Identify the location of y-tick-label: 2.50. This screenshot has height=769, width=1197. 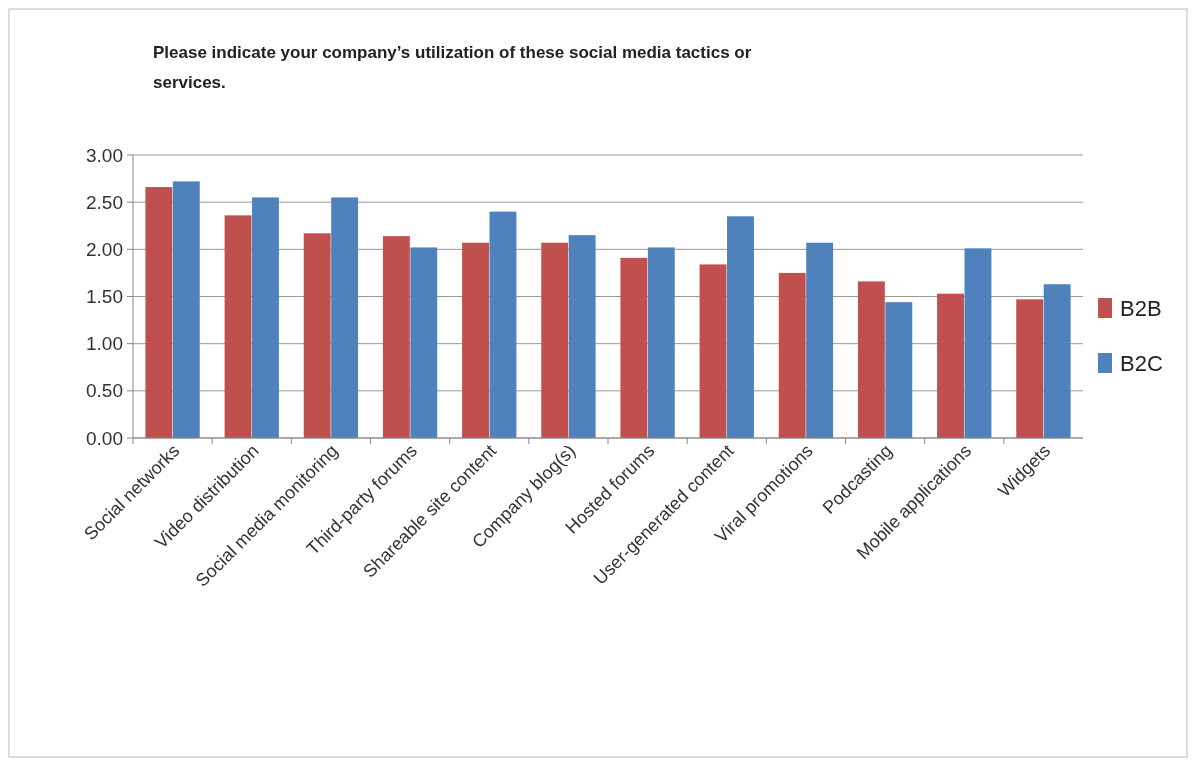
(104, 202).